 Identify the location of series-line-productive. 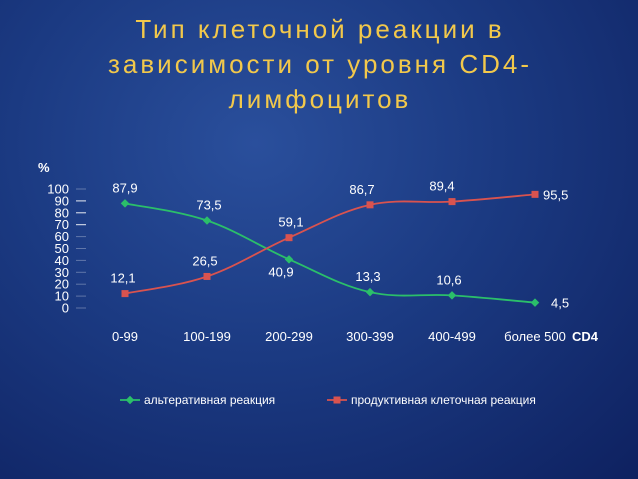
(330, 244).